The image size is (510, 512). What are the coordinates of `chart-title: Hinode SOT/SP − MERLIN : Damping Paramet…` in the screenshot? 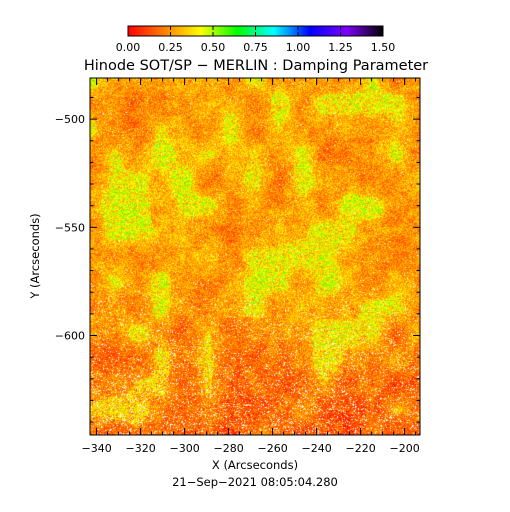 It's located at (256, 66).